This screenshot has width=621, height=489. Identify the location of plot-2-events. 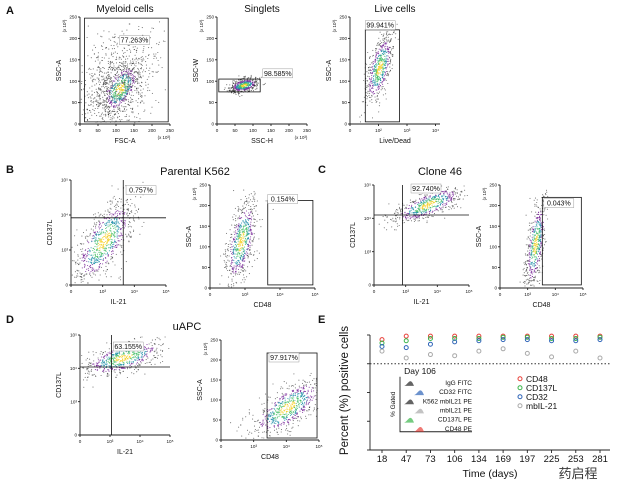
(379, 73).